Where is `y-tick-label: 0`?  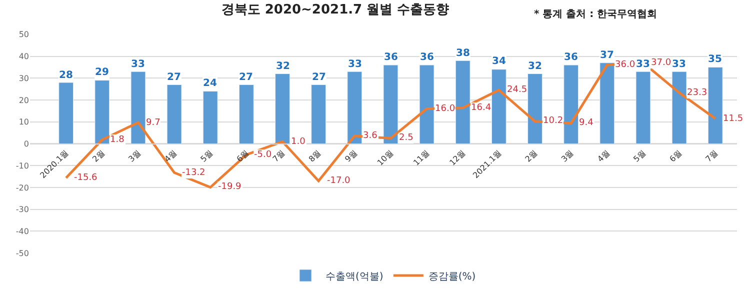 y-tick-label: 0 is located at coordinates (26, 144).